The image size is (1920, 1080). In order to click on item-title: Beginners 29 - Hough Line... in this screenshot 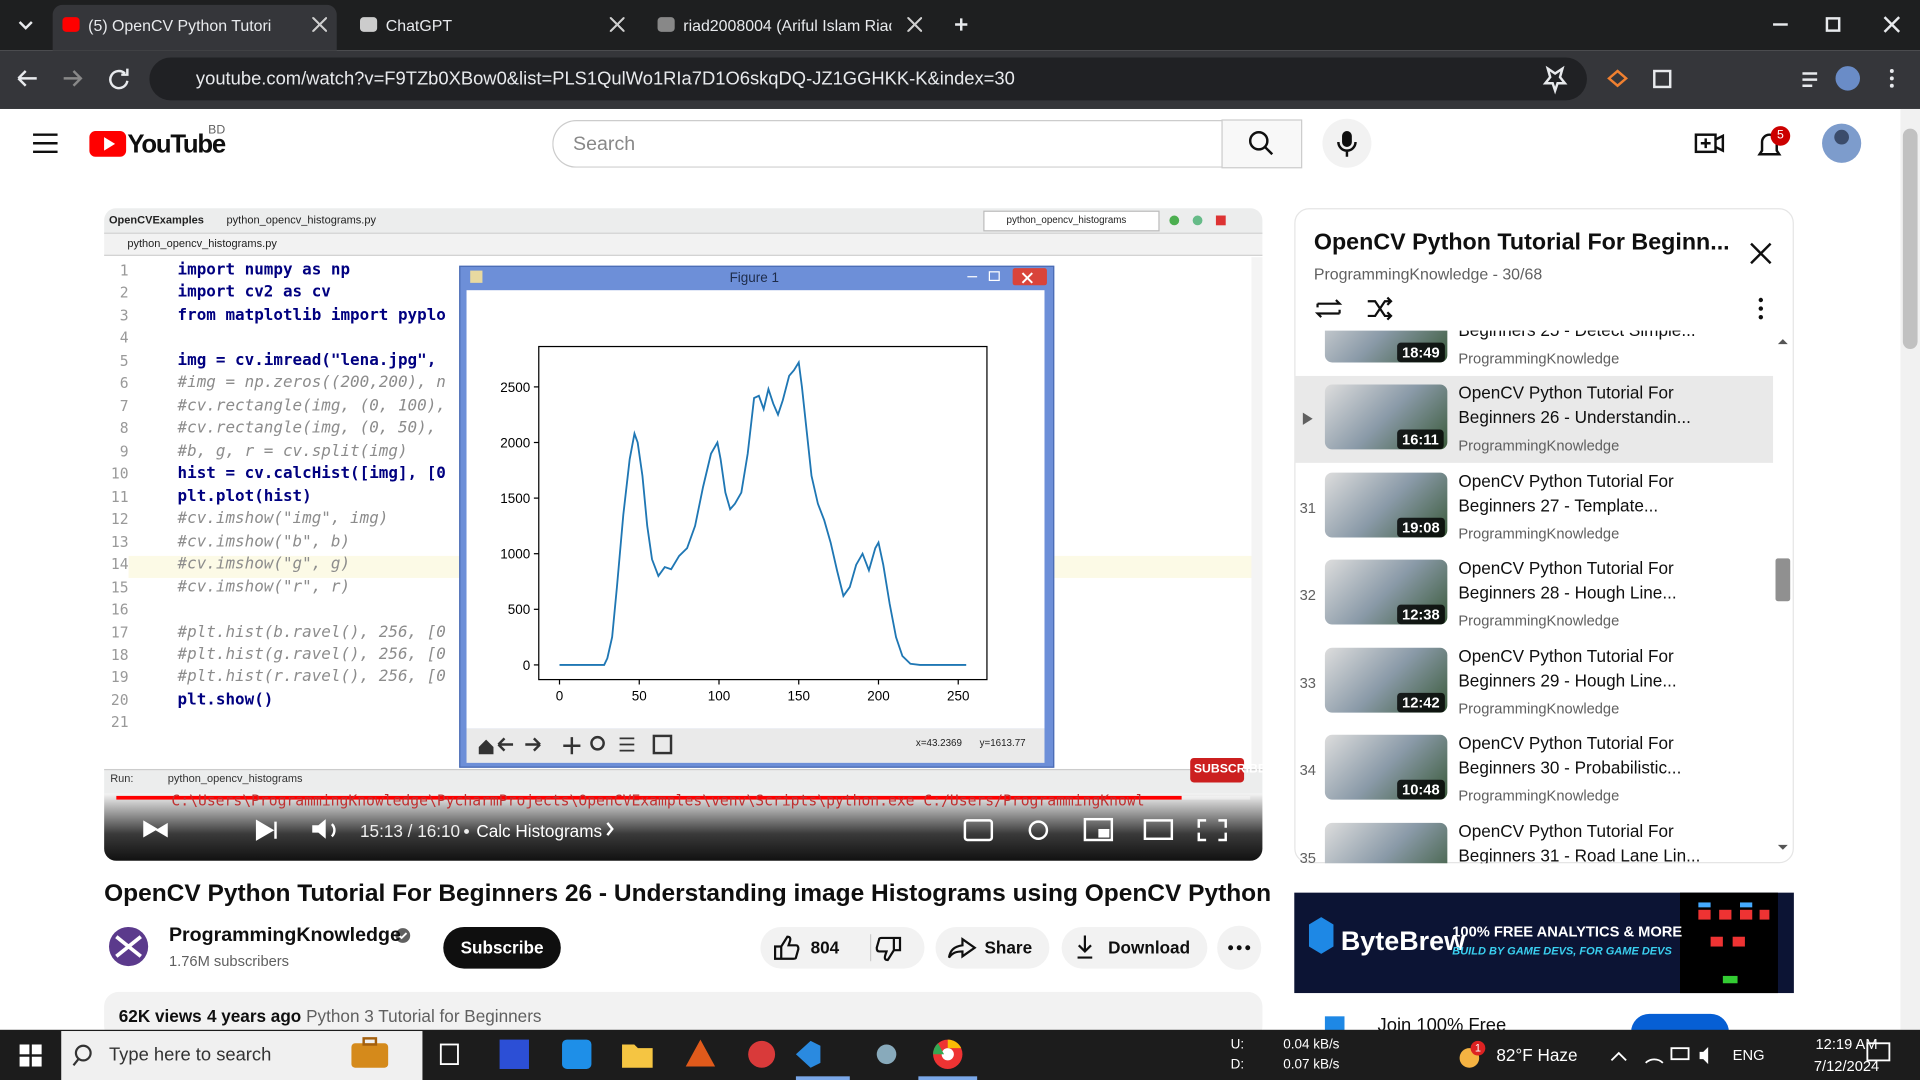, I will do `click(1567, 680)`.